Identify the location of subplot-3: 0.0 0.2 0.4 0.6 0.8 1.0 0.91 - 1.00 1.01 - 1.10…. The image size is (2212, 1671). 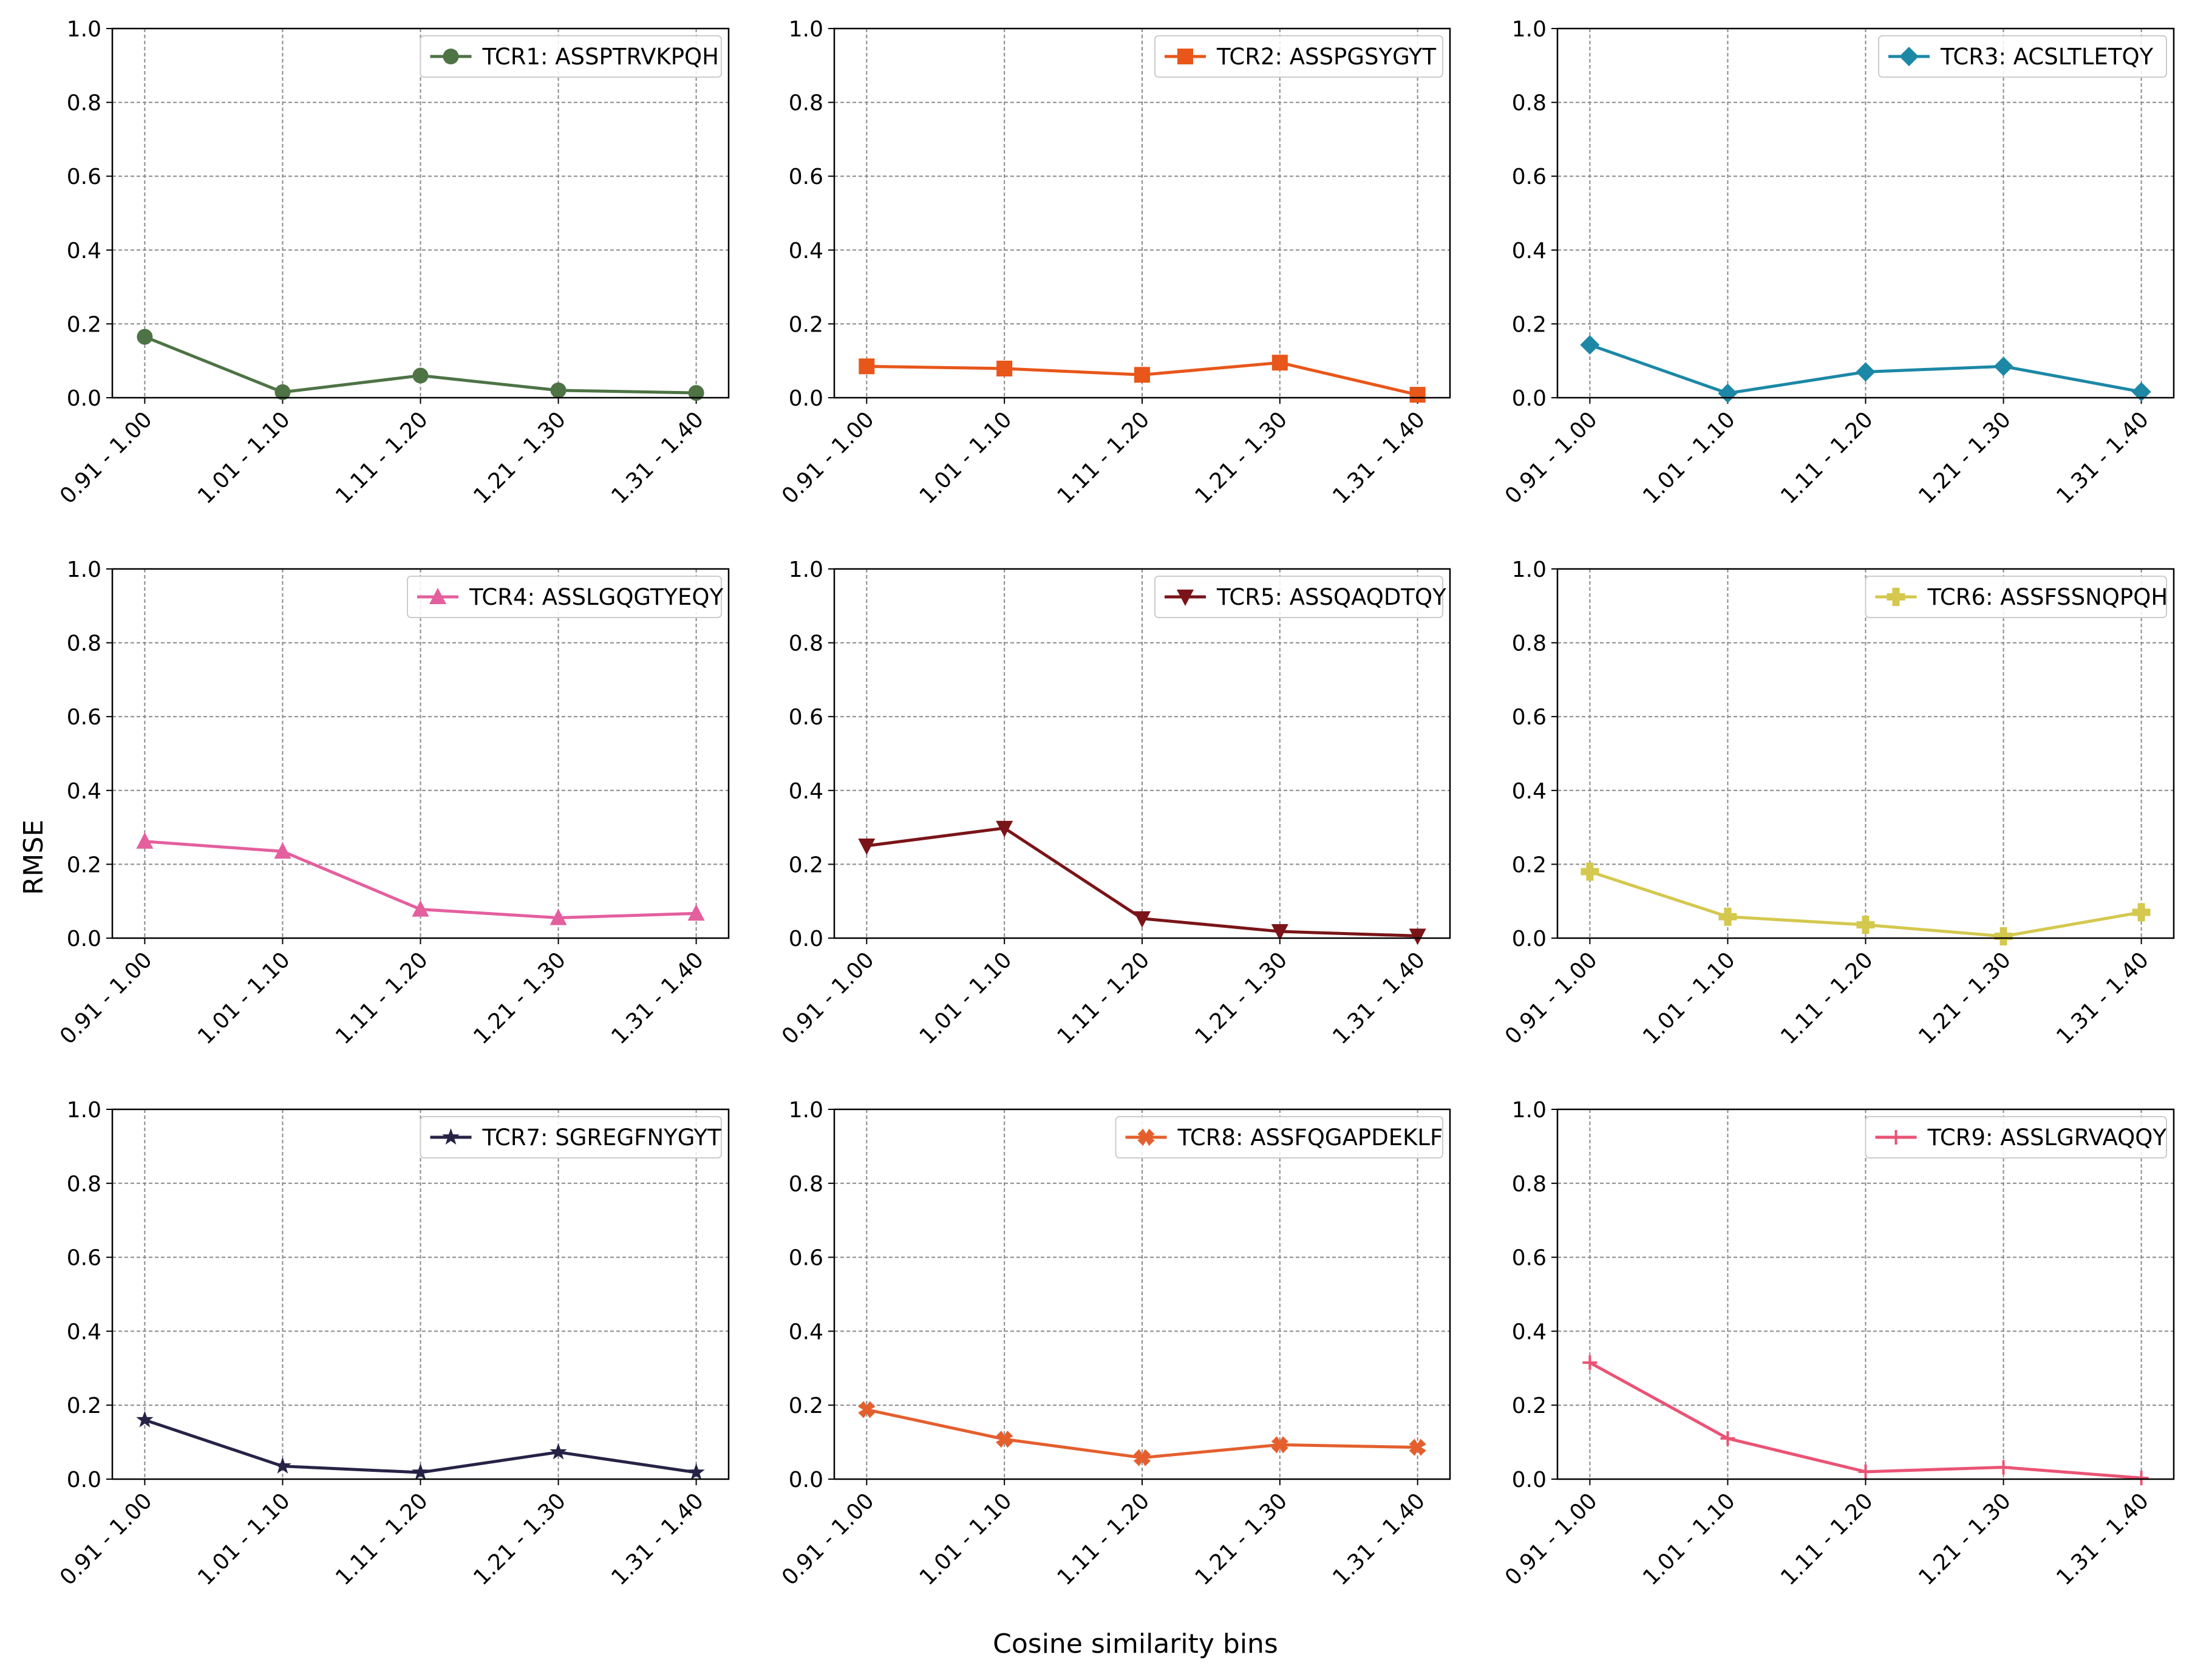
(1837, 263).